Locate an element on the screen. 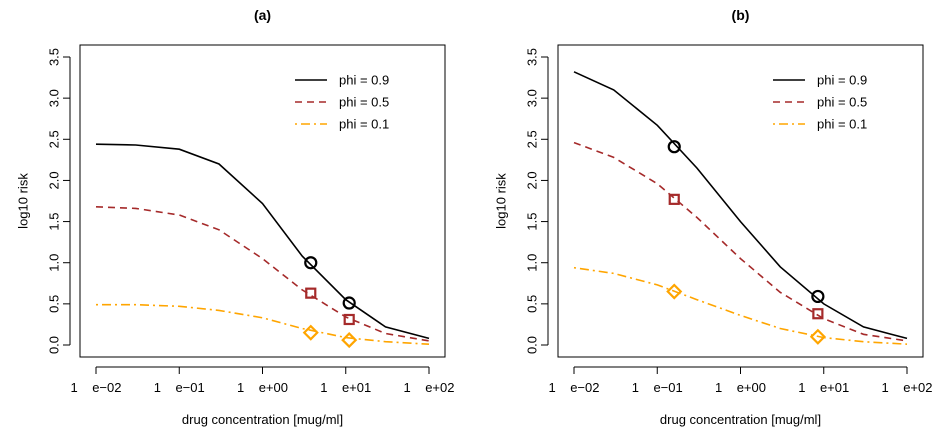 This screenshot has height=432, width=937. chart-1-series-2-line is located at coordinates (262, 274).